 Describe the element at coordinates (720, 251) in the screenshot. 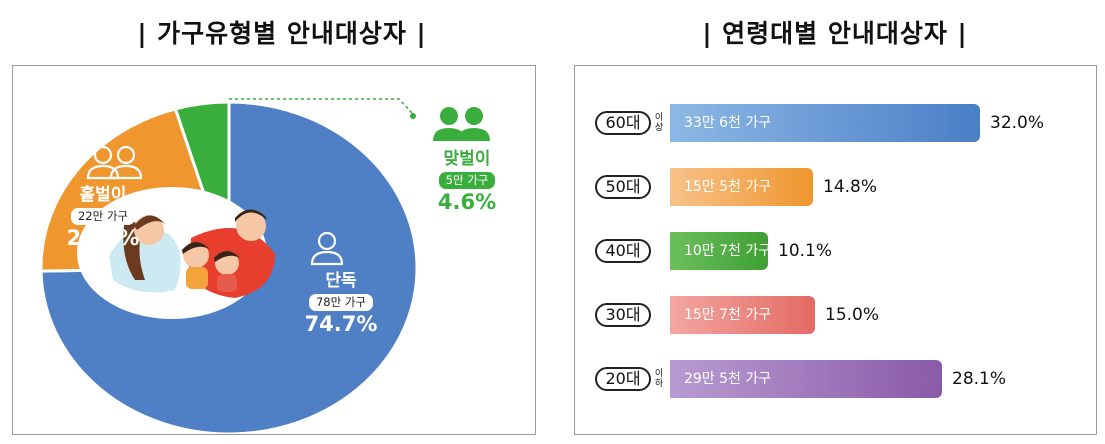

I see `bar-40s: 10만 7천 가구` at that location.